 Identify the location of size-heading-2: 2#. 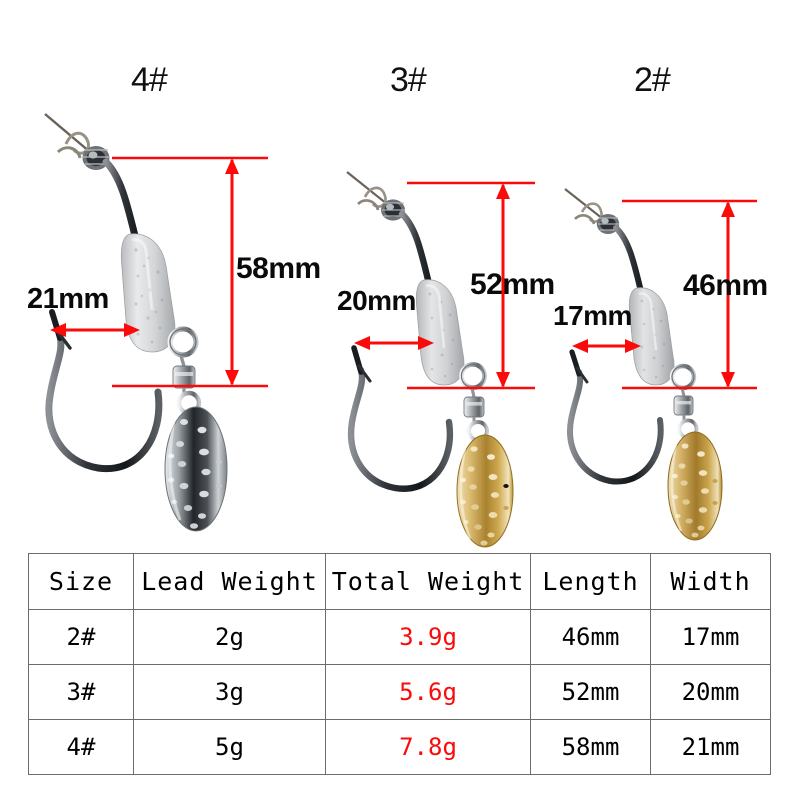
(652, 80).